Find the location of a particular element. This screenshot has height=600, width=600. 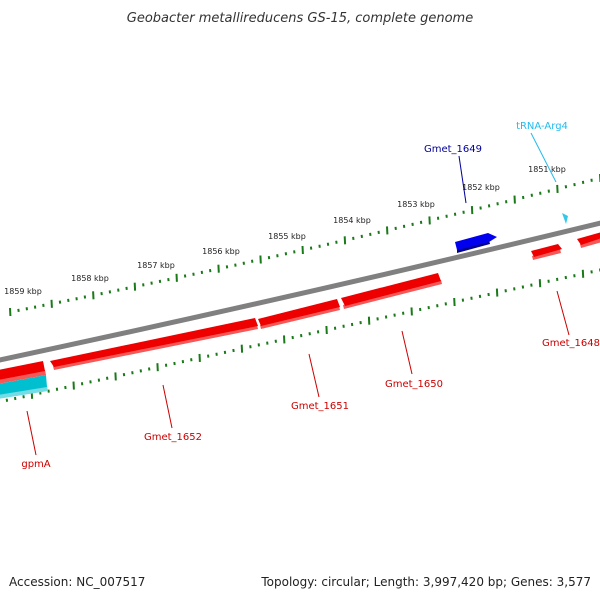

gmet-1649-leader is located at coordinates (462, 179).